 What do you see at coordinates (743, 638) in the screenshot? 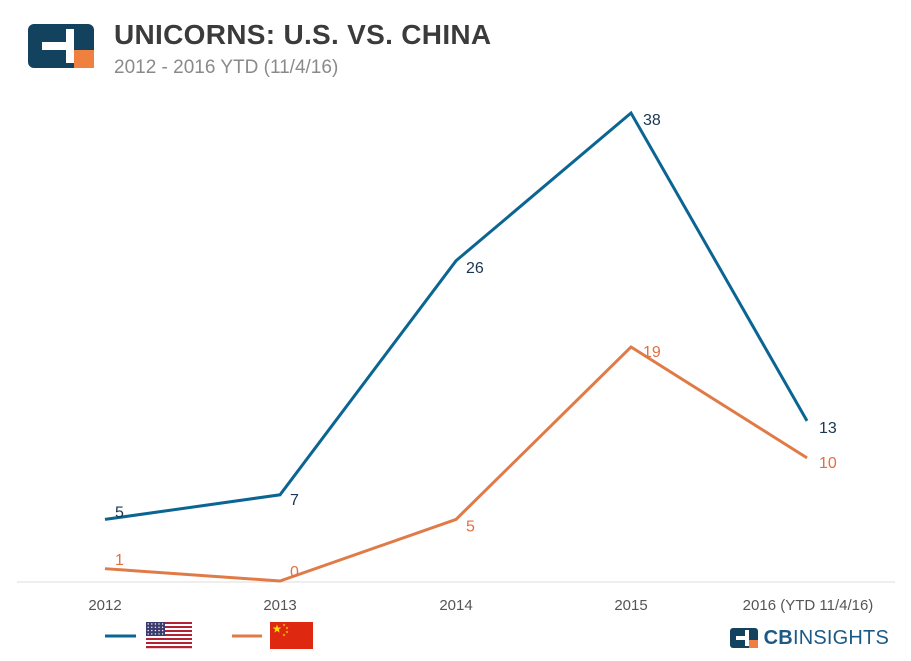
I see `cb-insights-mark-icon` at bounding box center [743, 638].